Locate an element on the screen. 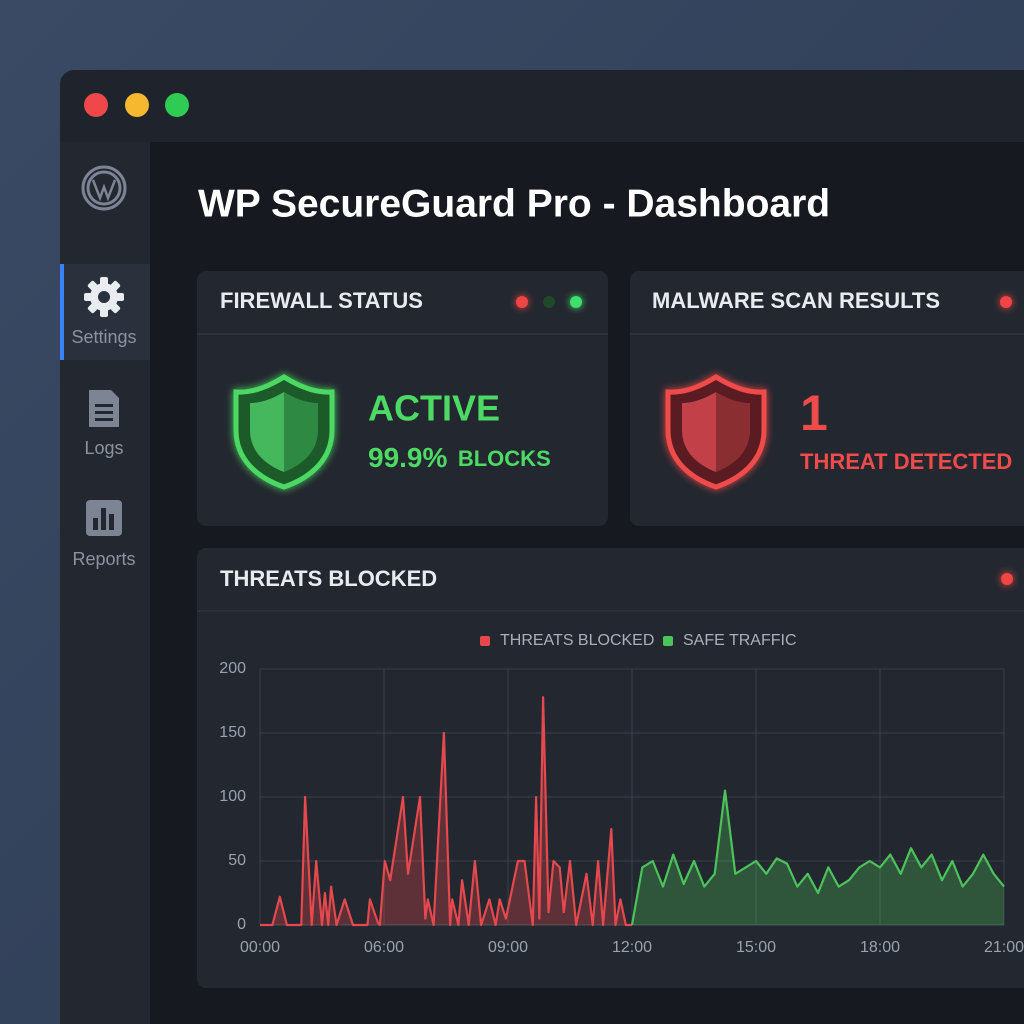 The width and height of the screenshot is (1024, 1024). y-tick-label: 100 is located at coordinates (232, 796).